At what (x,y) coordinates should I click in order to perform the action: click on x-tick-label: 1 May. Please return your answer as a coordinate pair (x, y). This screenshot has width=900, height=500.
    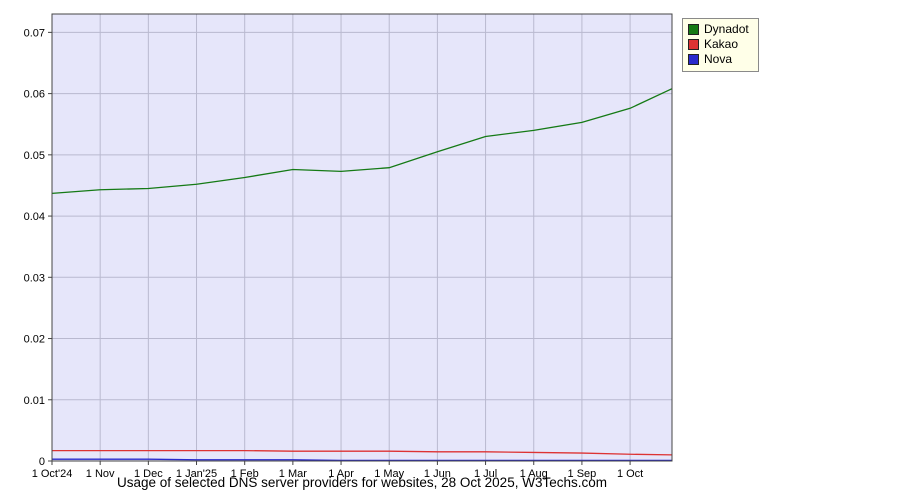
    Looking at the image, I should click on (389, 474).